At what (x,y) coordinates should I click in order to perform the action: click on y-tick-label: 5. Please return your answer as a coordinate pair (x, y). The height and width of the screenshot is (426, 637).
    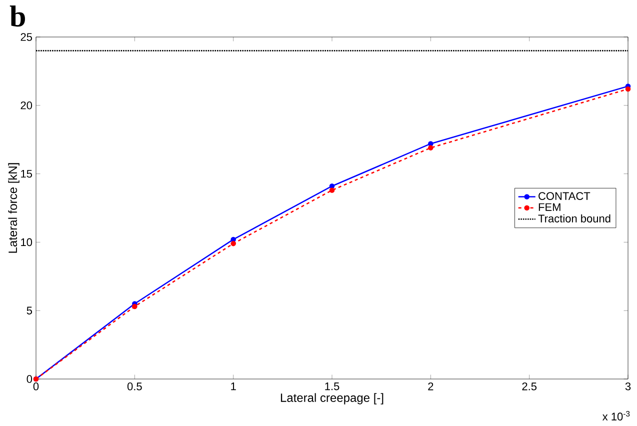
    Looking at the image, I should click on (29, 310).